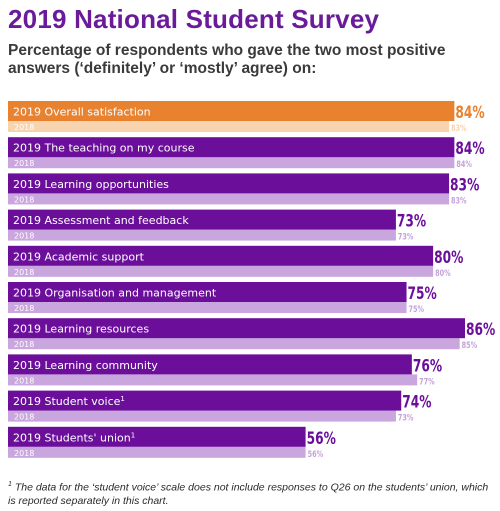 This screenshot has height=511, width=500. What do you see at coordinates (470, 345) in the screenshot?
I see `value-label-2018: 85%` at bounding box center [470, 345].